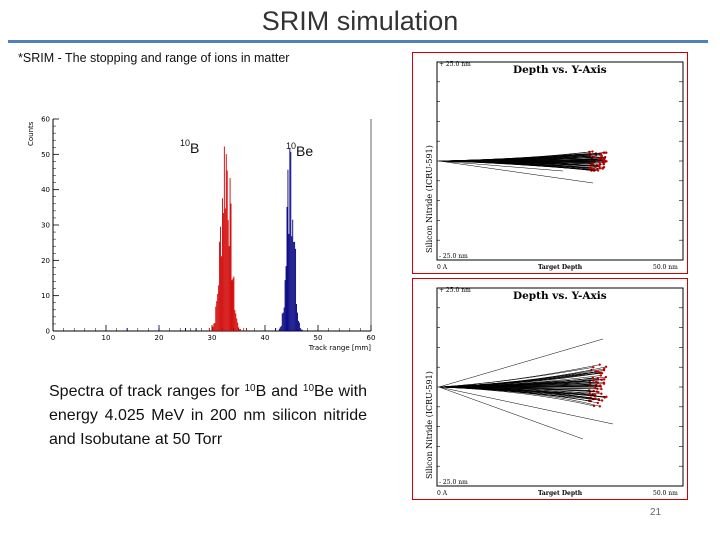 The height and width of the screenshot is (540, 720). What do you see at coordinates (429, 425) in the screenshot?
I see `srim-bottom-yaxis-label: Silicon Nitride (ICRU-591)` at bounding box center [429, 425].